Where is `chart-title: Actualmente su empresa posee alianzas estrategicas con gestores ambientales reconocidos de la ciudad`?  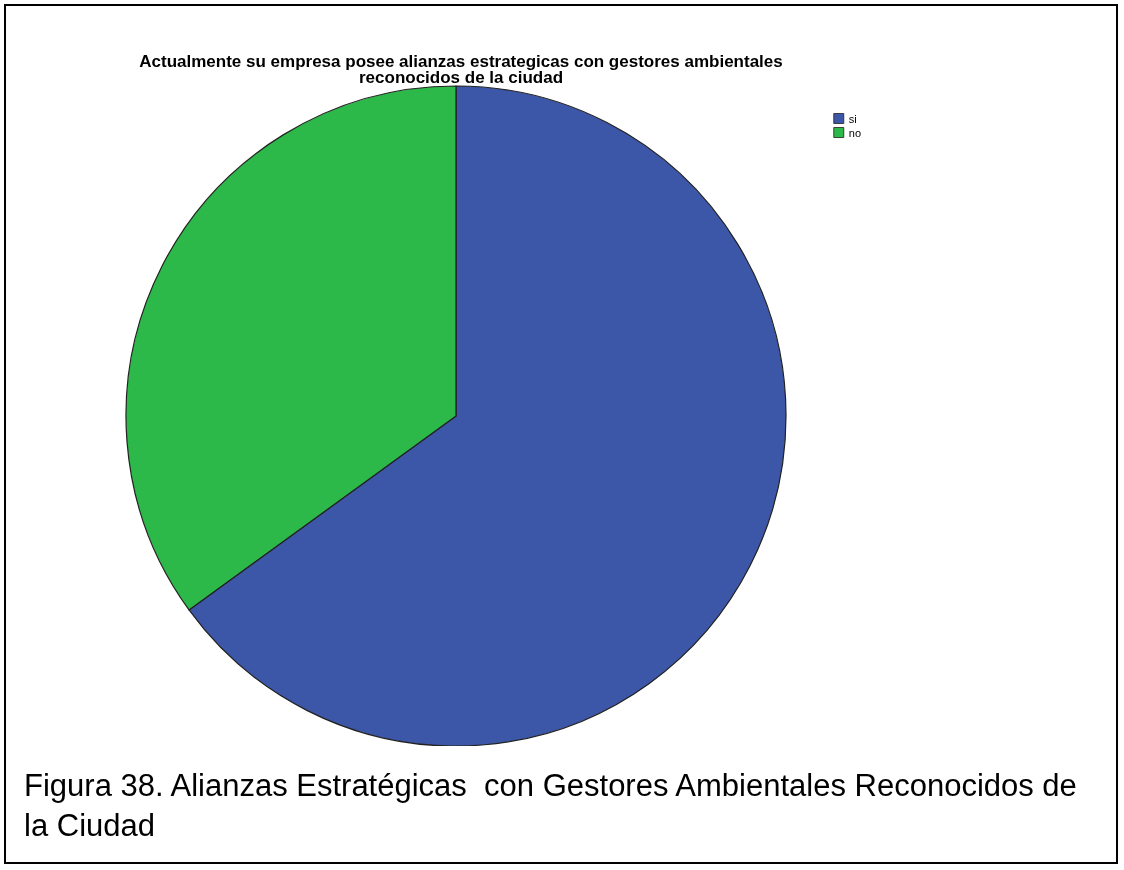
chart-title: Actualmente su empresa posee alianzas estrategicas con gestores ambientales reconocidos de la ciudad is located at coordinates (461, 69).